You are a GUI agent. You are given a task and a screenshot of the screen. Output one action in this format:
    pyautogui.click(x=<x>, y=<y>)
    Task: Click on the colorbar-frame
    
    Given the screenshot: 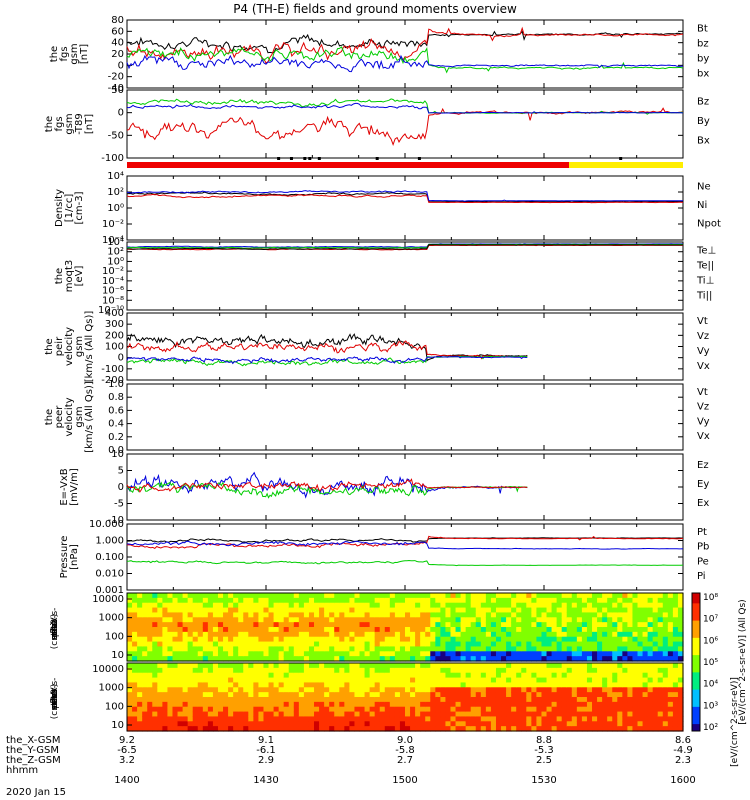 What is the action you would take?
    pyautogui.click(x=696, y=662)
    